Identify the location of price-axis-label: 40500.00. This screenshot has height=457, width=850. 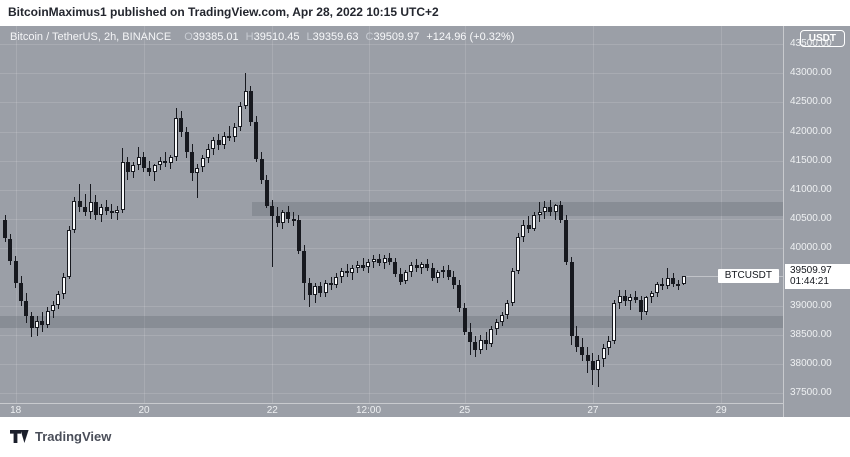
(811, 218).